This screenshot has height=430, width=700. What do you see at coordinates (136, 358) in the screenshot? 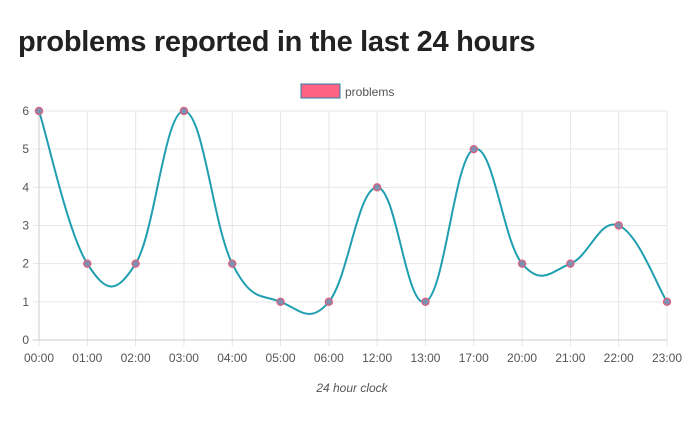
I see `x-tick-label: 02:00` at bounding box center [136, 358].